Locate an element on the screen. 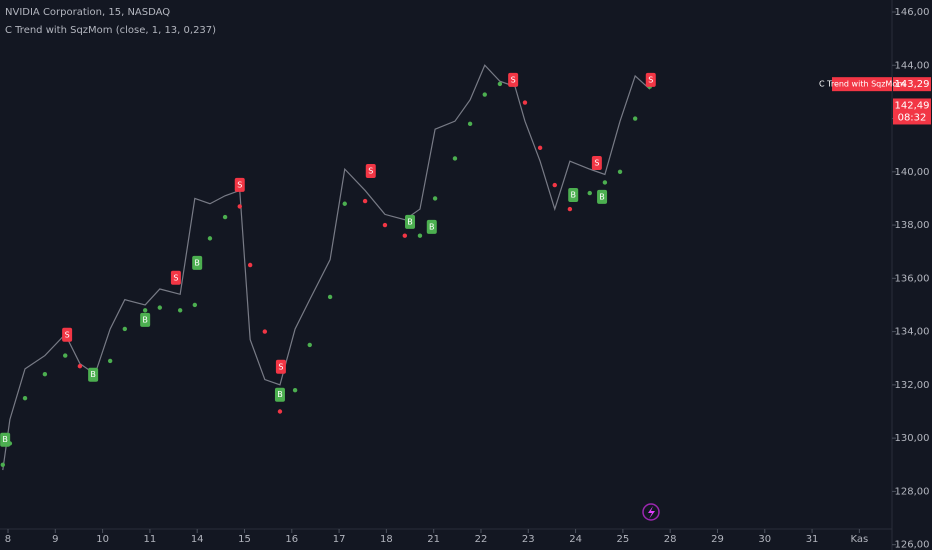 The image size is (932, 550). x-tick-label: 10 is located at coordinates (102, 539).